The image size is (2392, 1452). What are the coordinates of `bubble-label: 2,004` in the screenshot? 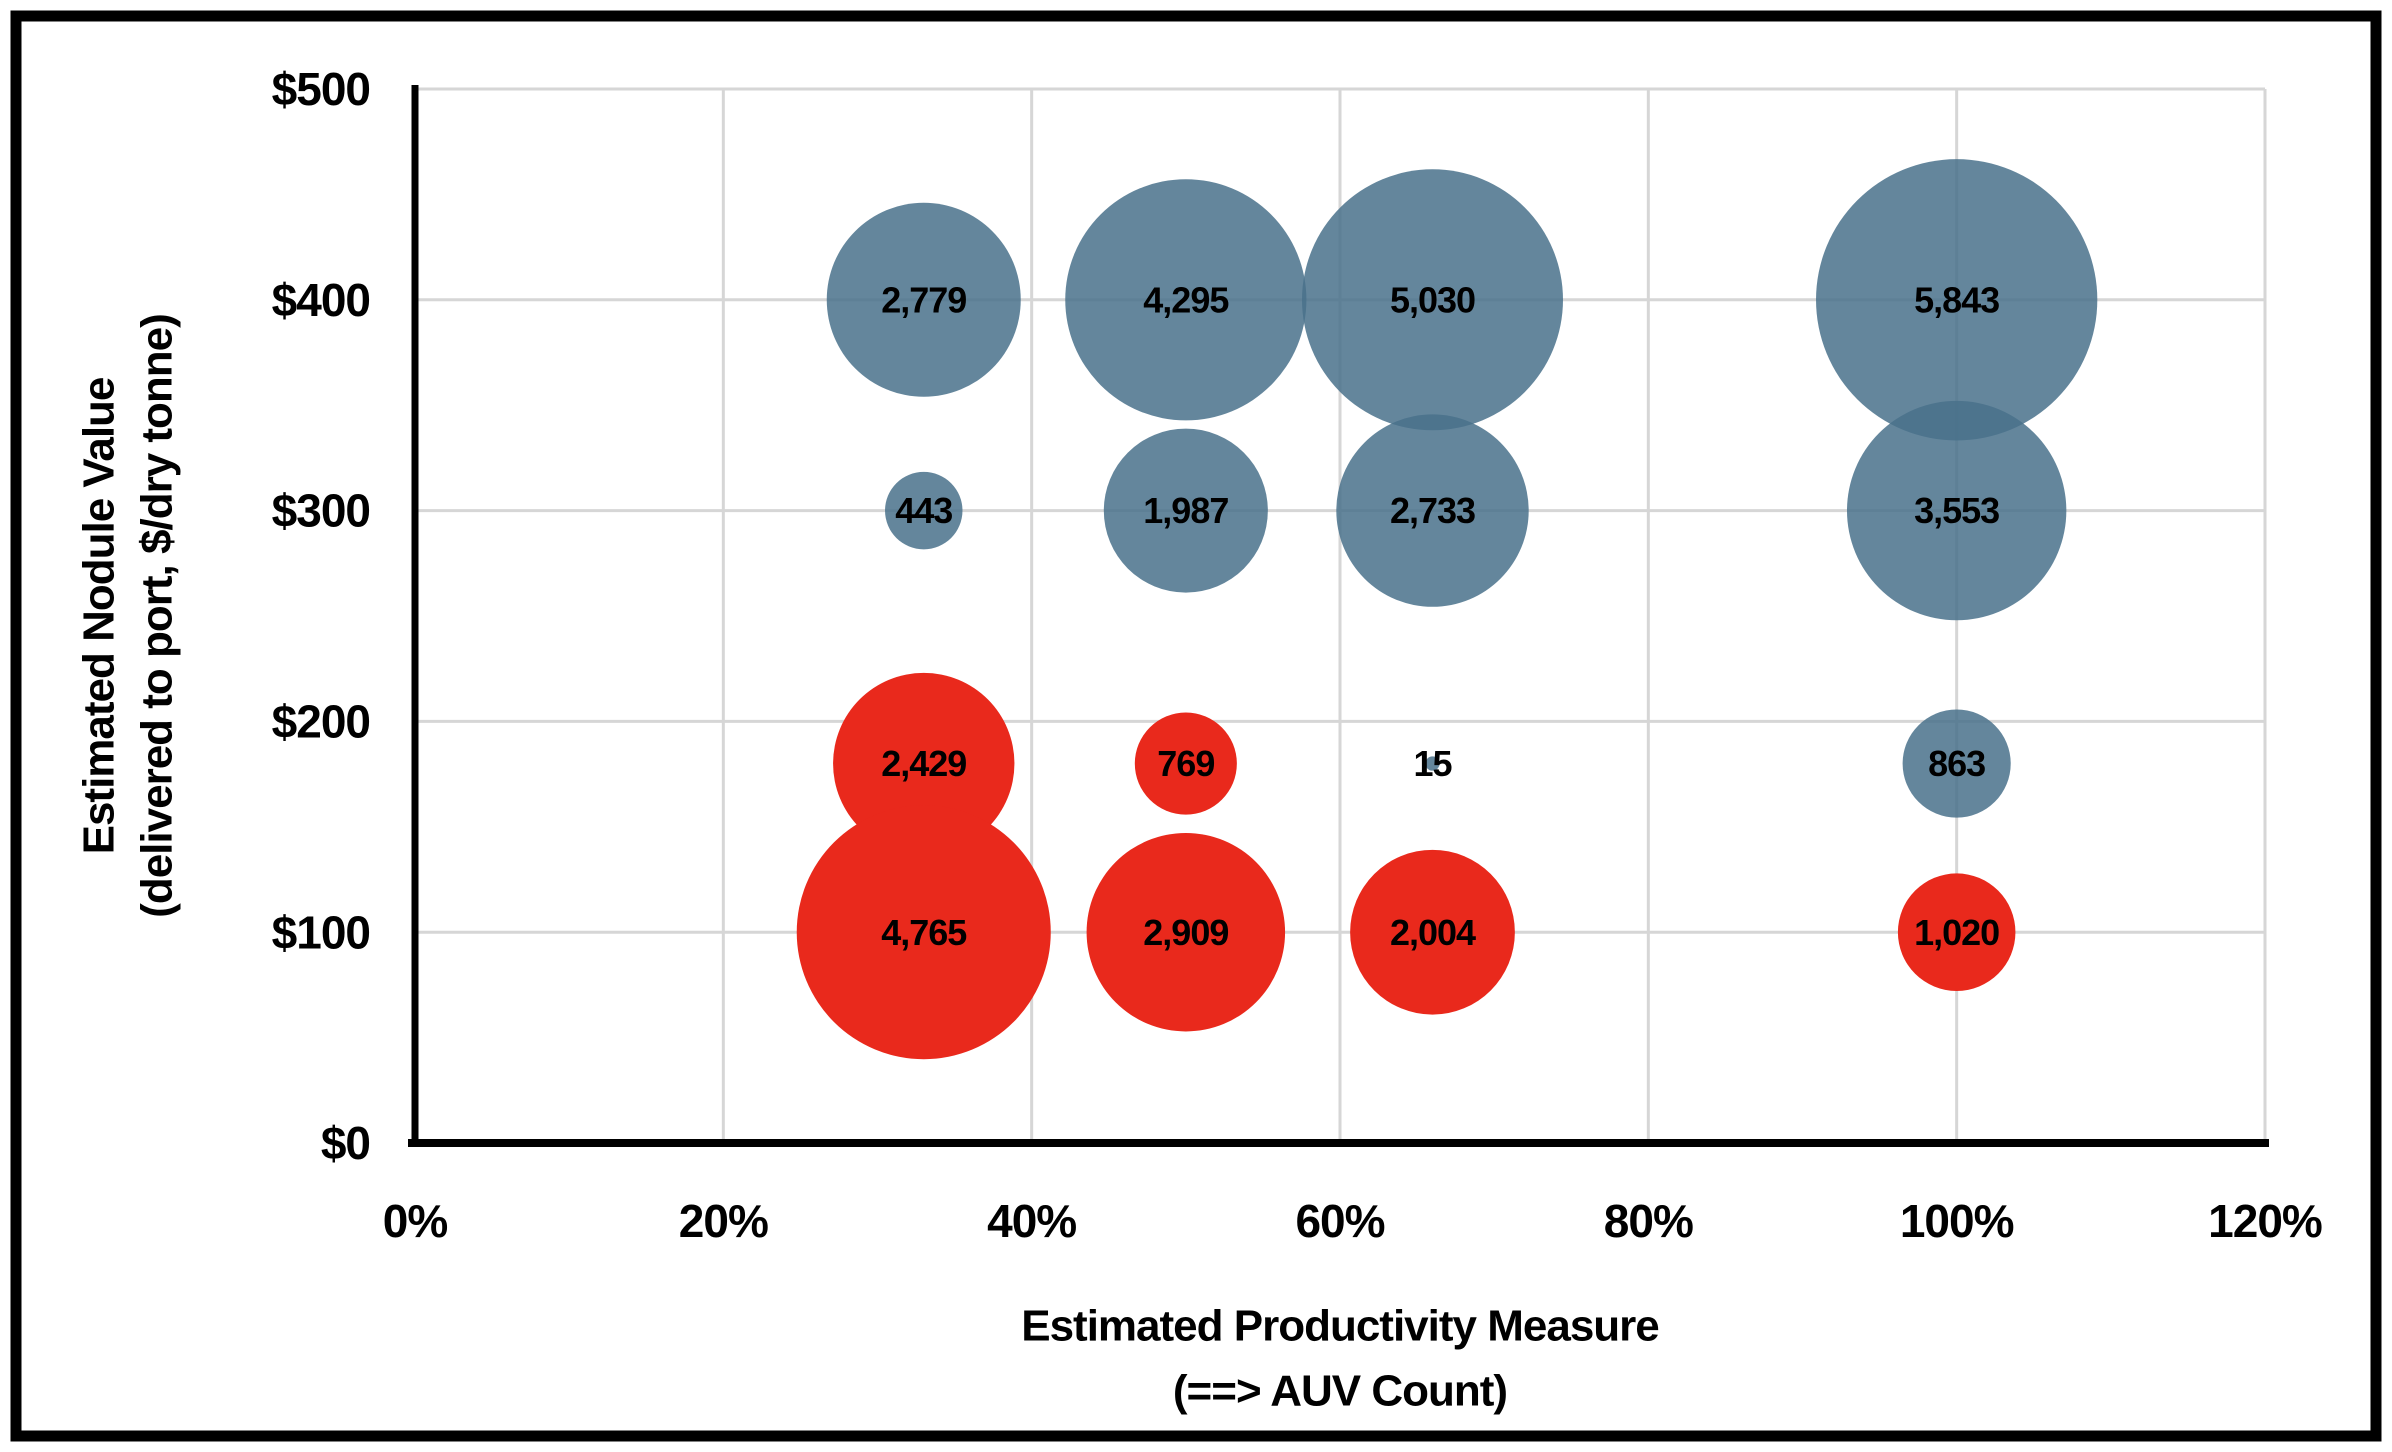 It's located at (1433, 932).